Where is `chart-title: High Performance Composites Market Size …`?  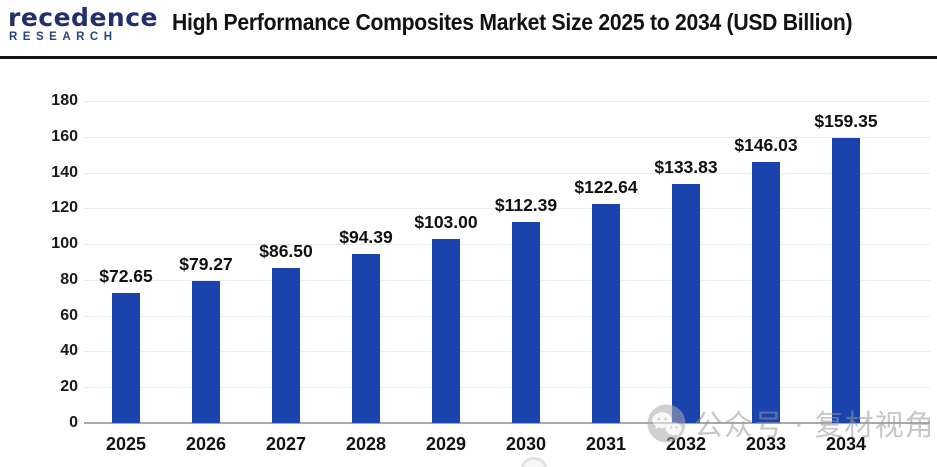
chart-title: High Performance Composites Market Size … is located at coordinates (512, 22).